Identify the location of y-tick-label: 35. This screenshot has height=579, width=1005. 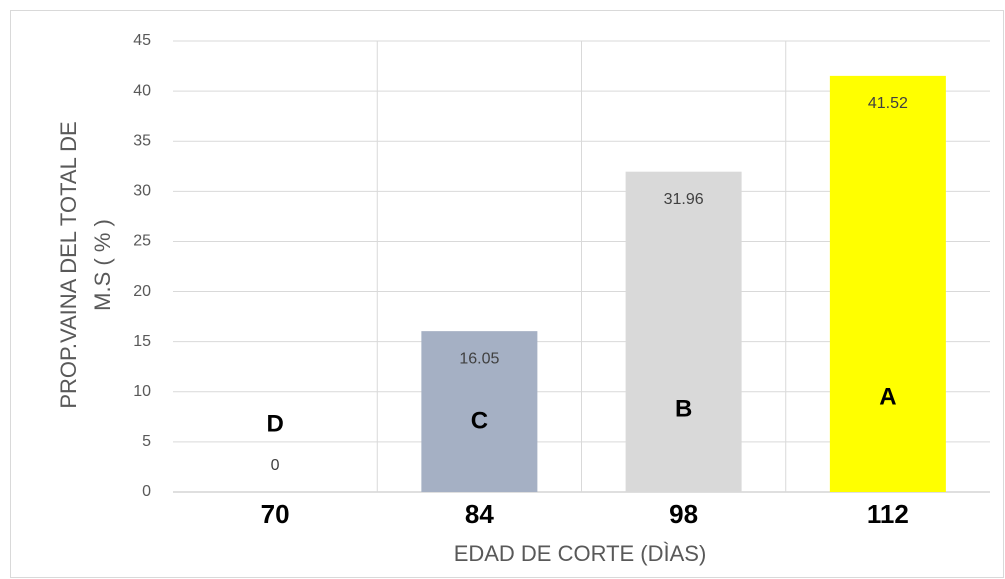
(142, 140).